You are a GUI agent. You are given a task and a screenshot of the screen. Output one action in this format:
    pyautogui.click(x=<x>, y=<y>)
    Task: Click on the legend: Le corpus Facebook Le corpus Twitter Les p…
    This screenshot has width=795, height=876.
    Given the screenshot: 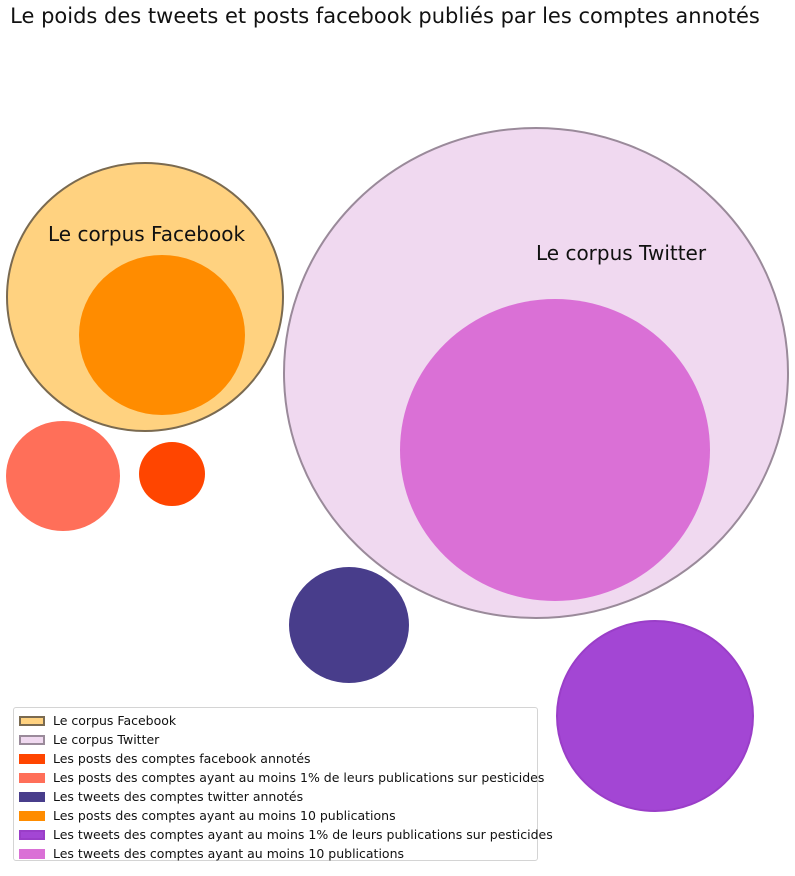 What is the action you would take?
    pyautogui.click(x=283, y=785)
    